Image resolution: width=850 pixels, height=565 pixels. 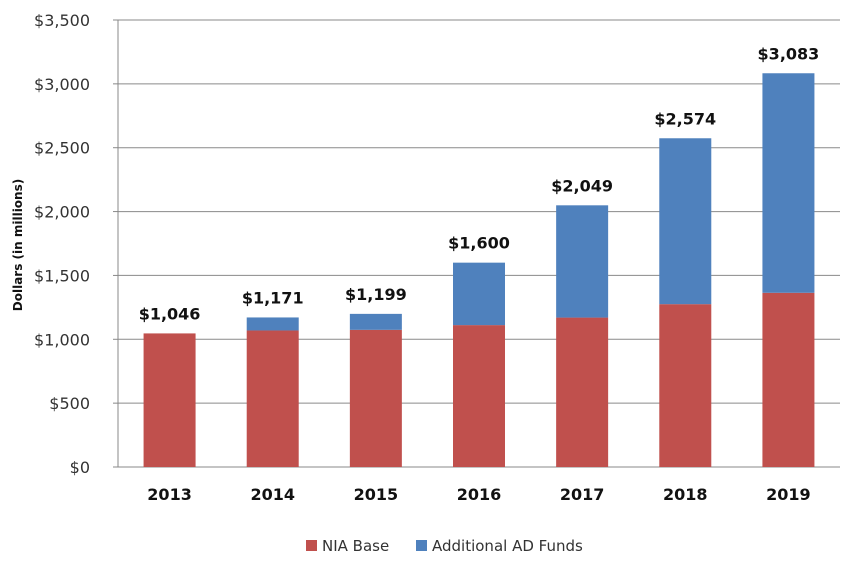 What do you see at coordinates (169, 494) in the screenshot?
I see `x-tick-label: 2013` at bounding box center [169, 494].